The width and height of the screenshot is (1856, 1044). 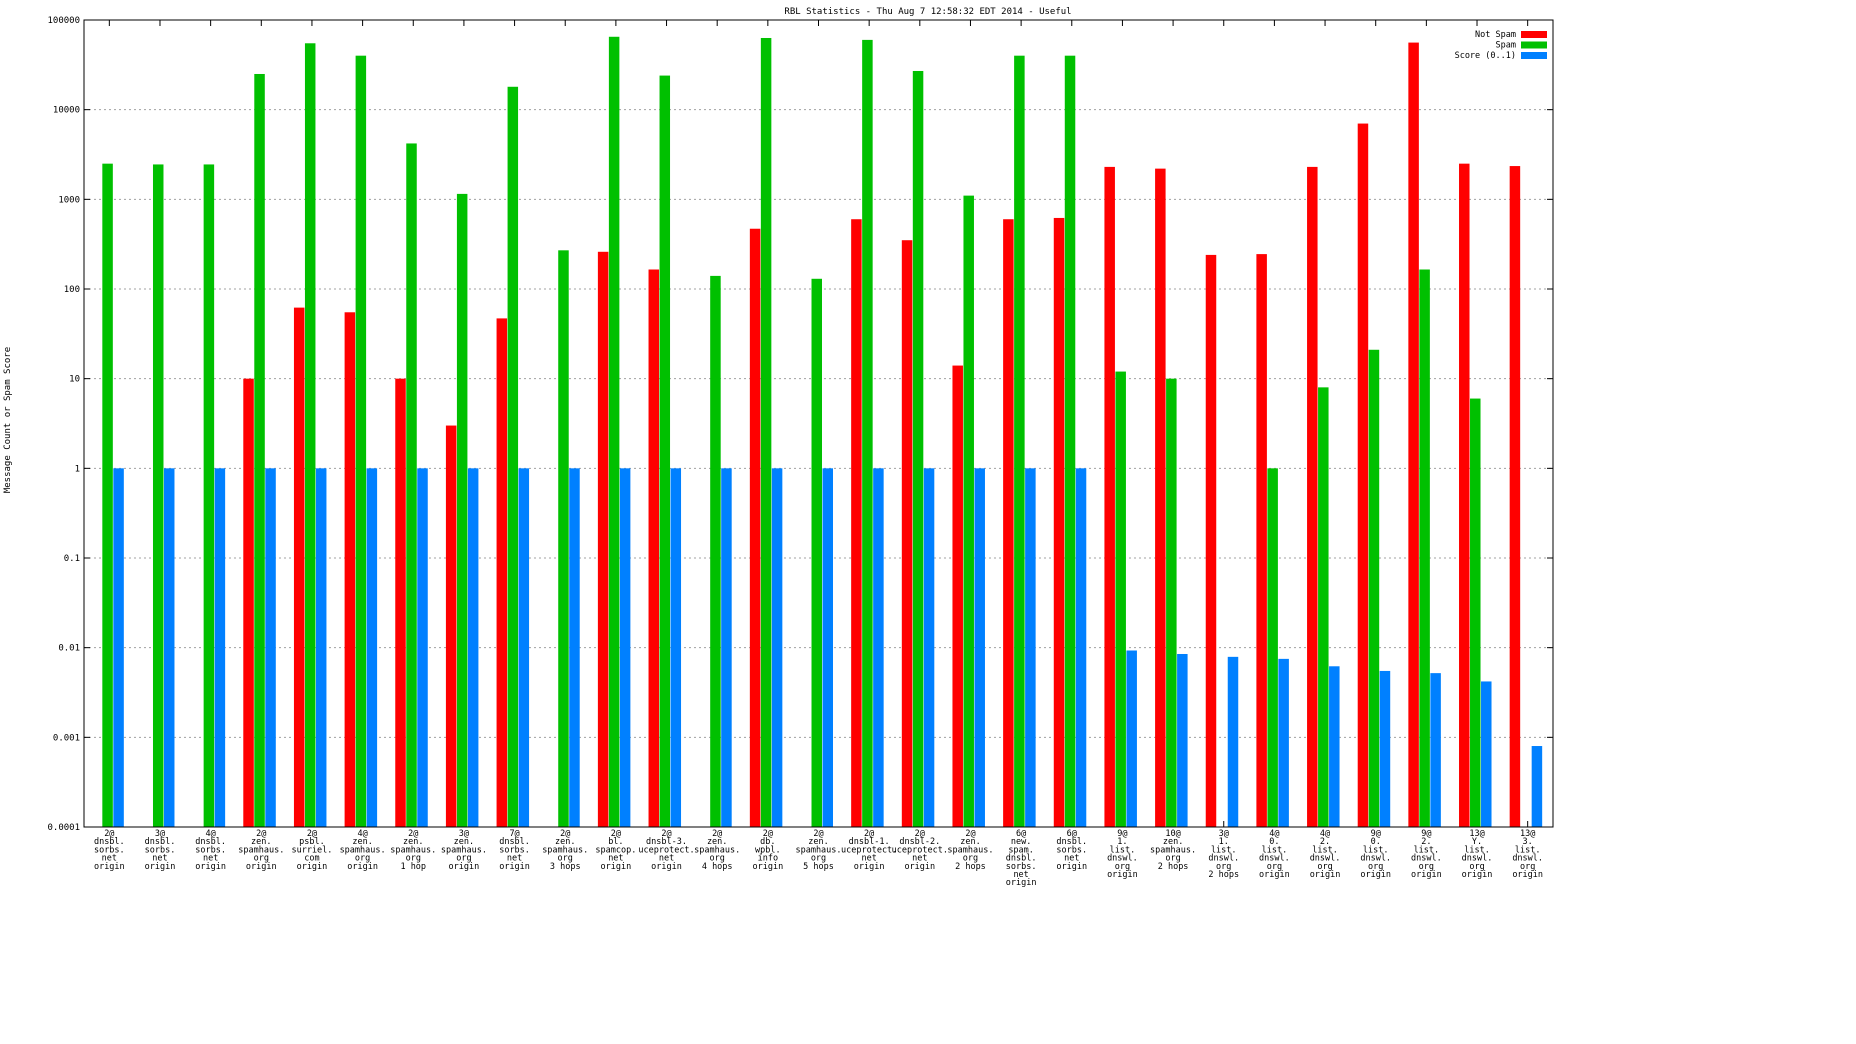 I want to click on x-tick-label-10-line-1: bl., so click(x=615, y=842).